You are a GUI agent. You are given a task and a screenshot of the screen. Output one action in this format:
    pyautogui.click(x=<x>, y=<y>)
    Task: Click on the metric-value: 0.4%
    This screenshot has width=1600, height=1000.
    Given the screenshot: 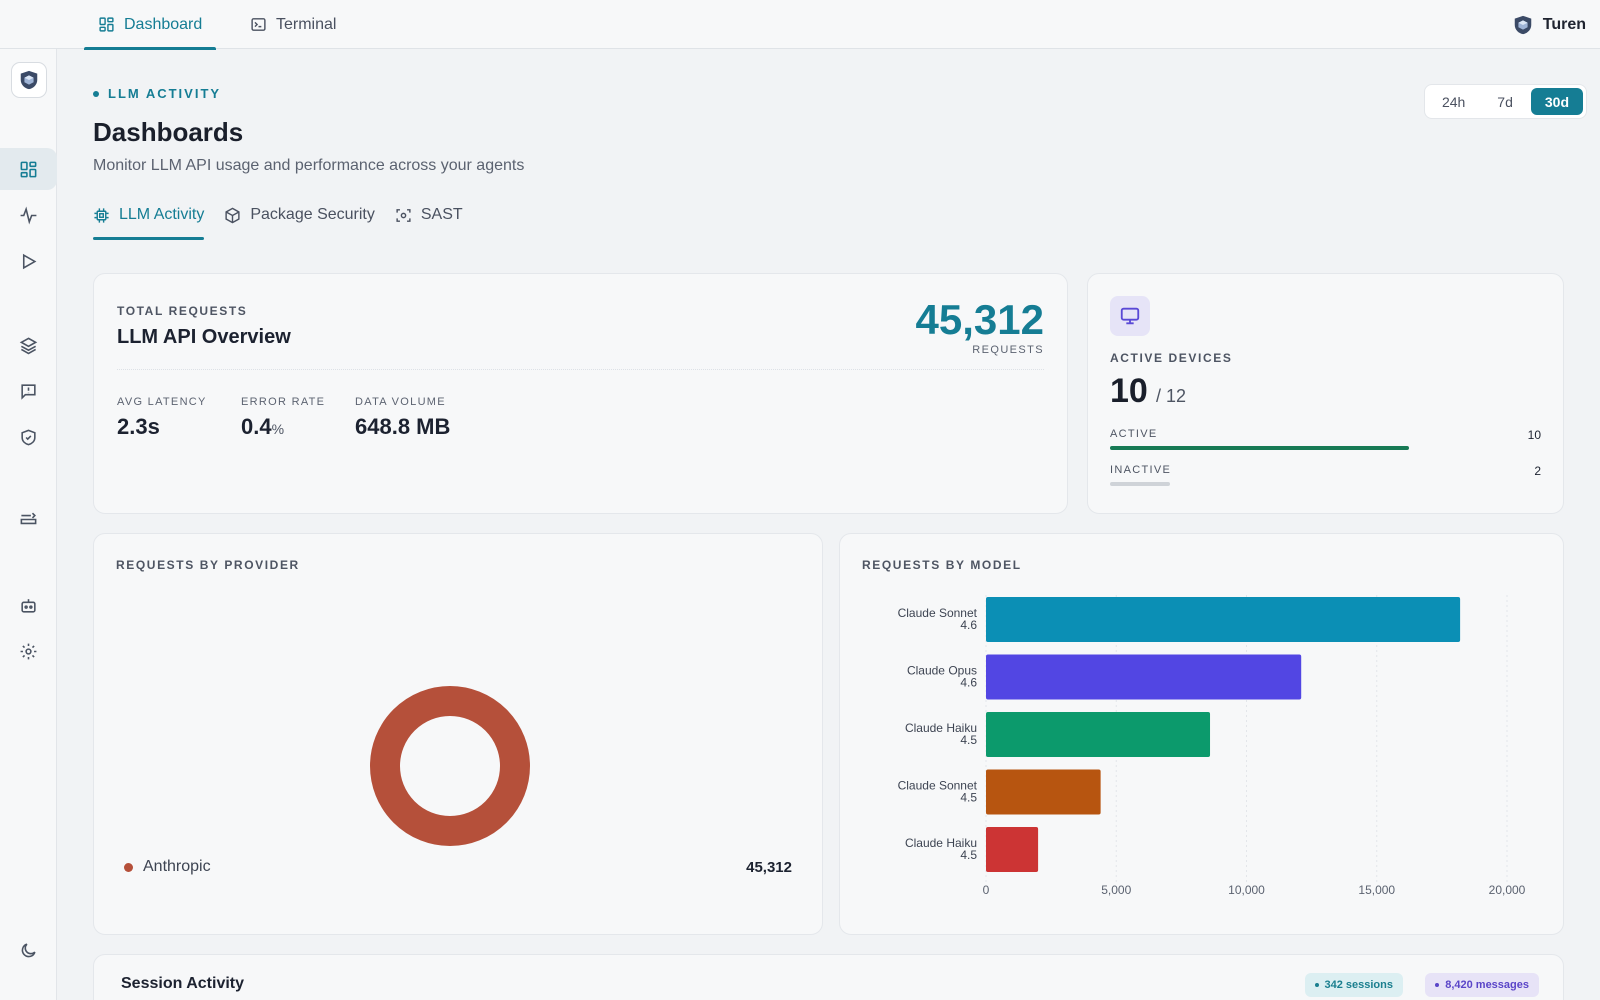 What is the action you would take?
    pyautogui.click(x=263, y=426)
    